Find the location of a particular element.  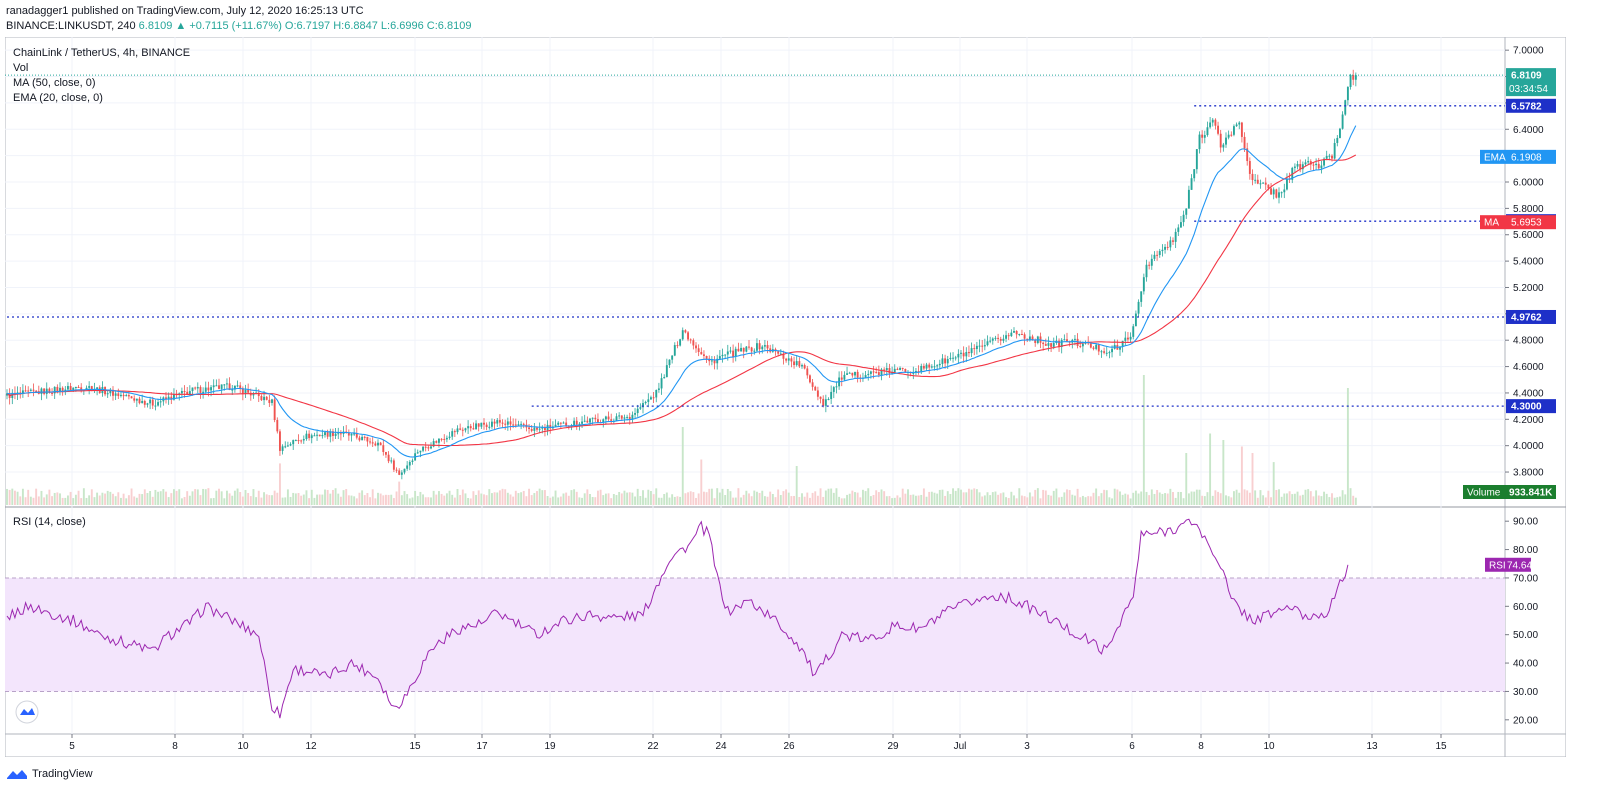

tradingview-brand: TradingView is located at coordinates (62, 774).